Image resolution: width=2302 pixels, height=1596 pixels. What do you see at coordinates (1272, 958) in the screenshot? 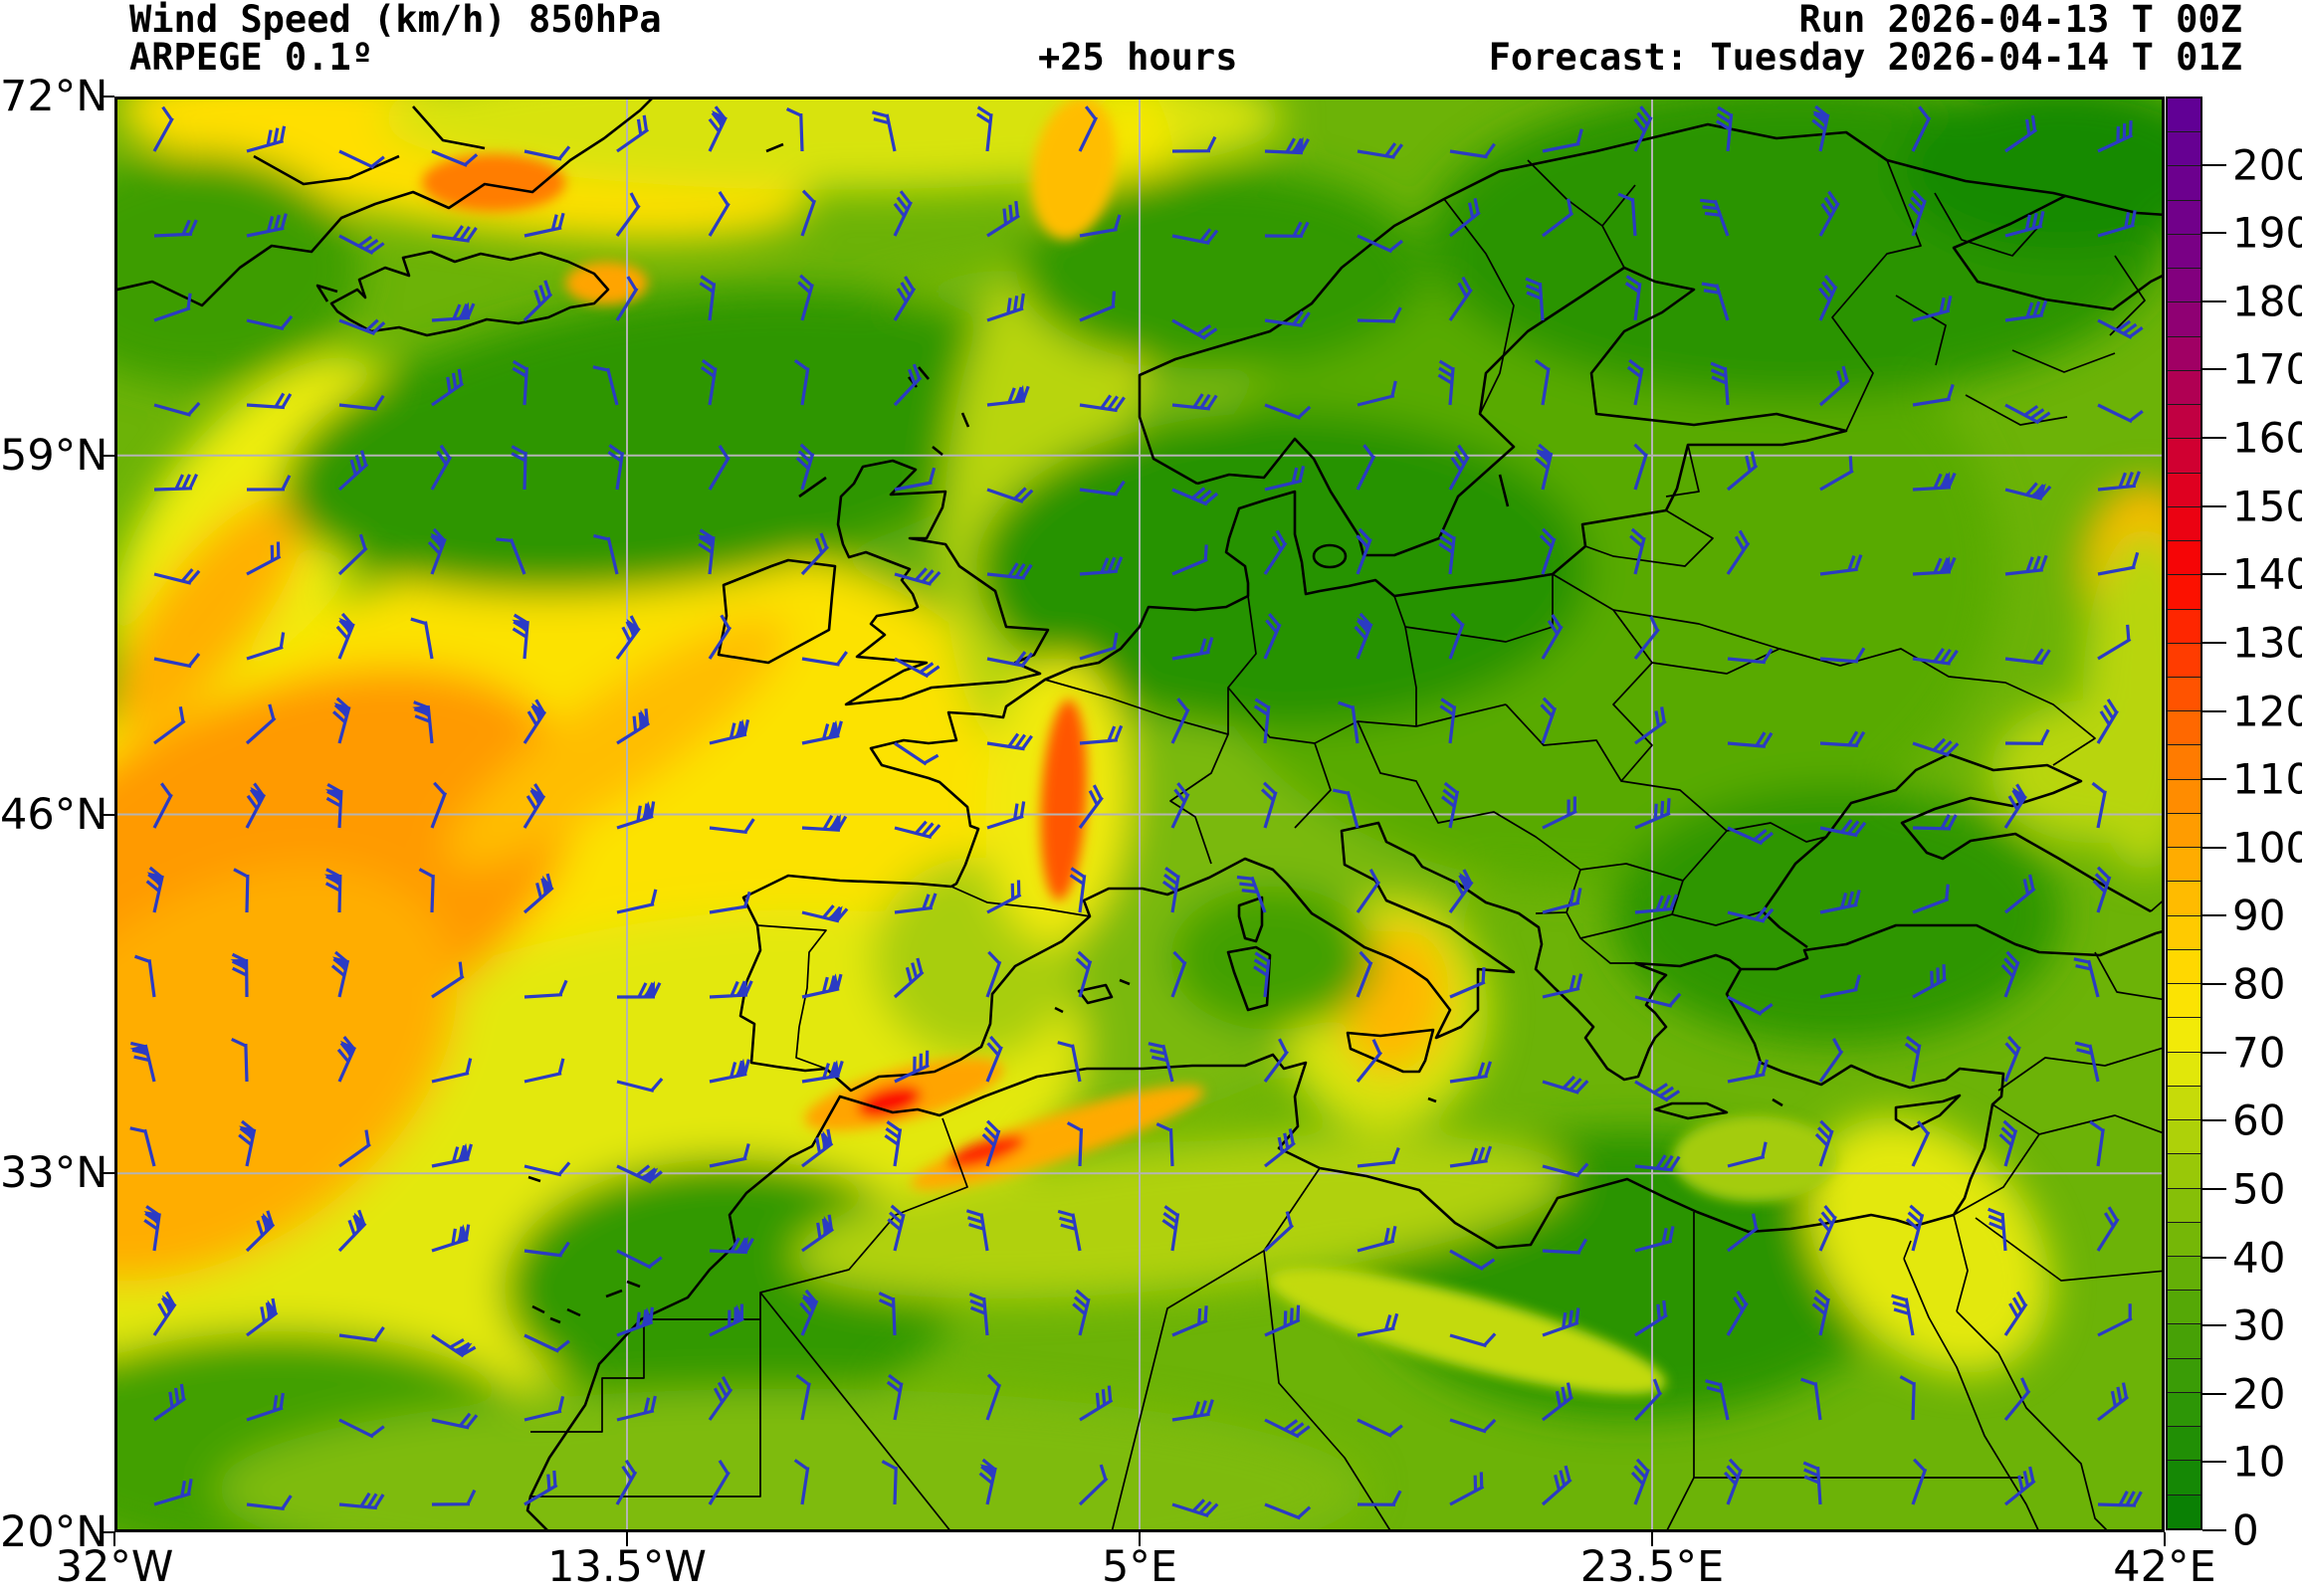
I see `map-feature-tyrrhenian-green` at bounding box center [1272, 958].